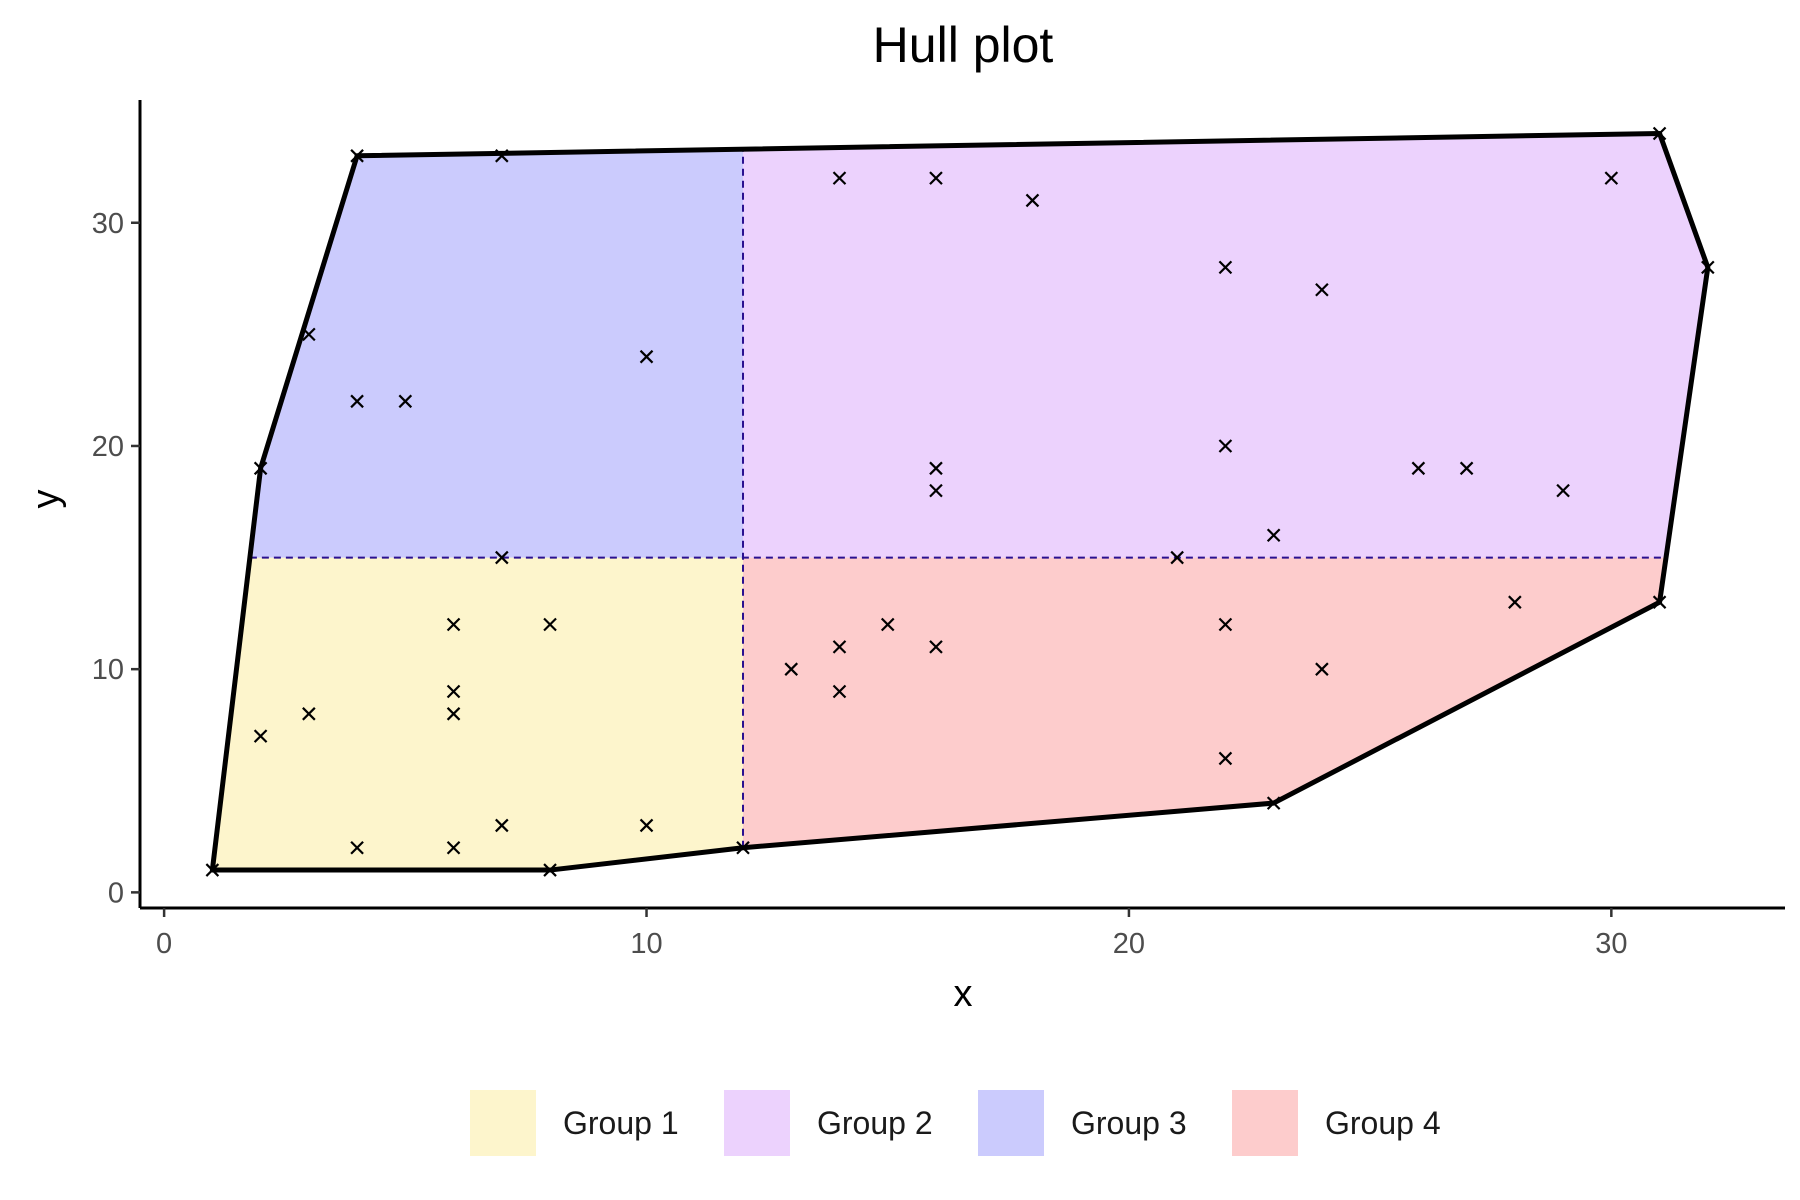 The width and height of the screenshot is (1800, 1200). Describe the element at coordinates (108, 670) in the screenshot. I see `y-tick-label: 10` at that location.